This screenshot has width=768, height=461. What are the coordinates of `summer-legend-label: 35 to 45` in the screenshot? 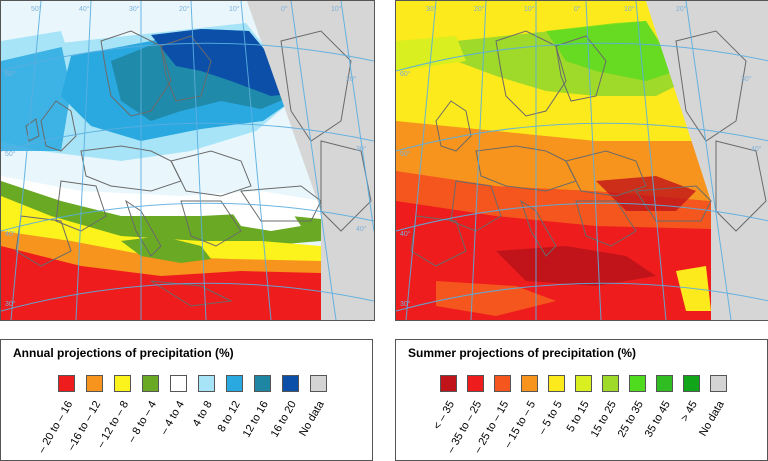 It's located at (657, 419).